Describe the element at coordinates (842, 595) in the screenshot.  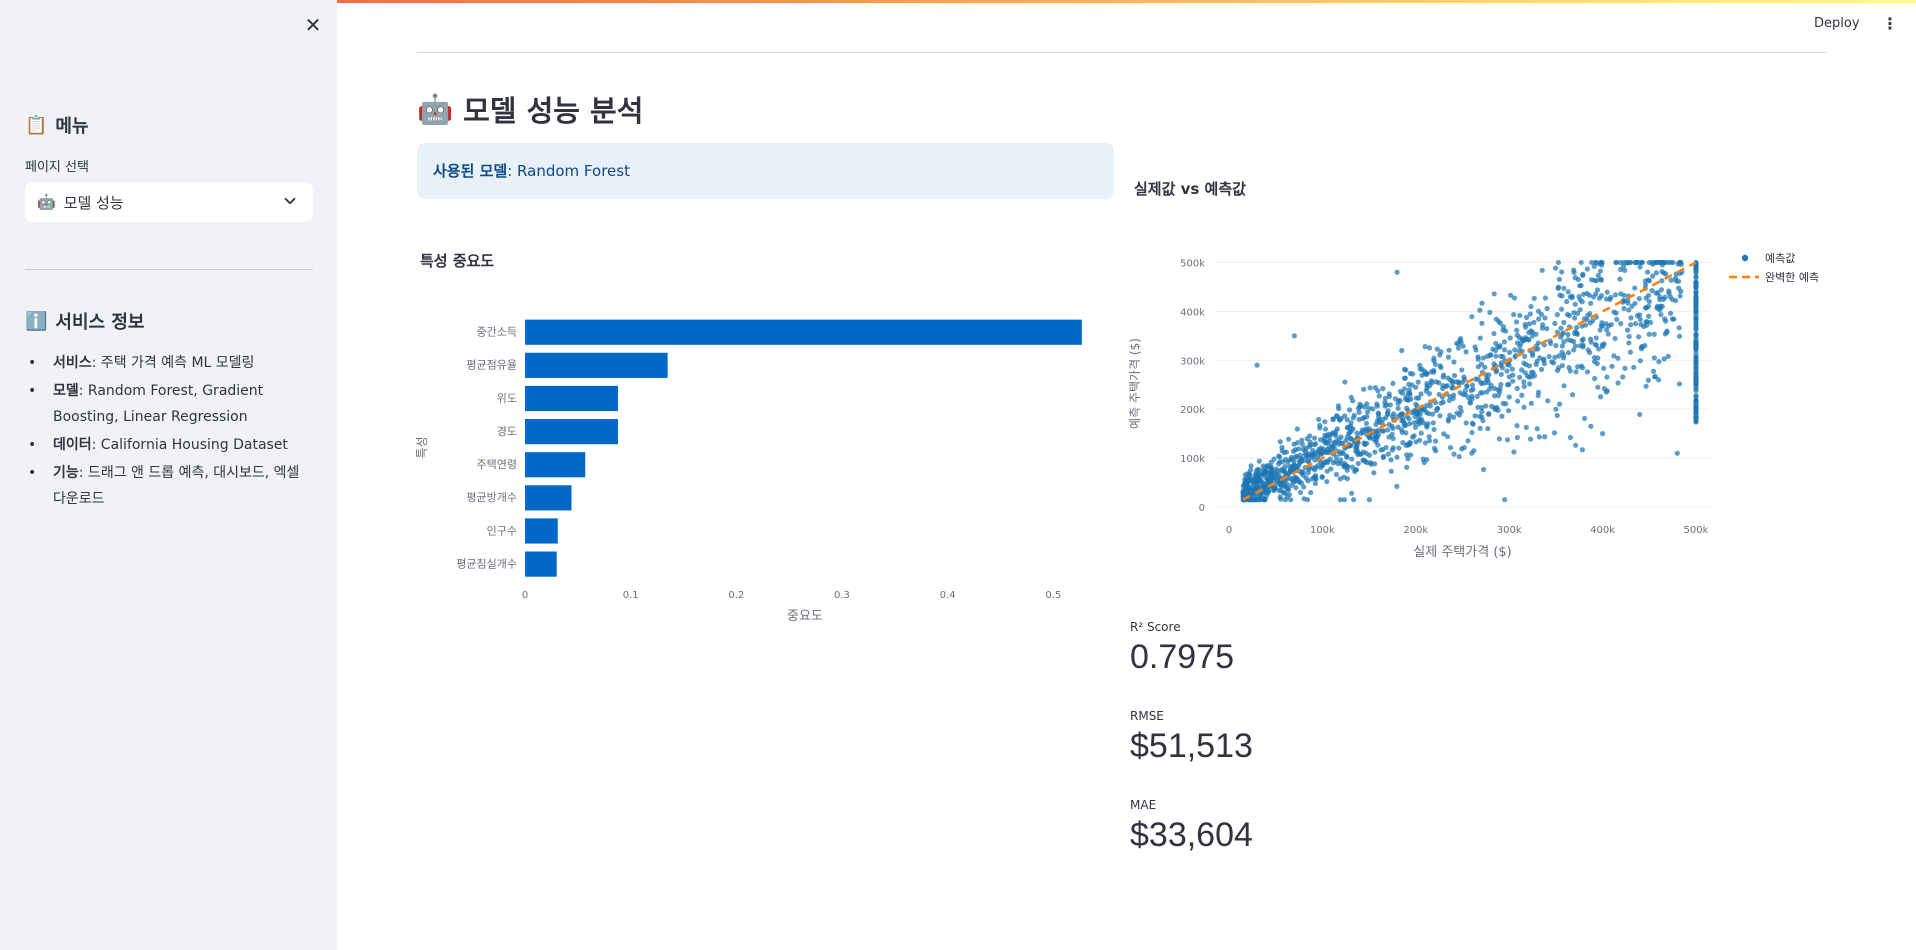
I see `x-tick-label: 0.3` at that location.